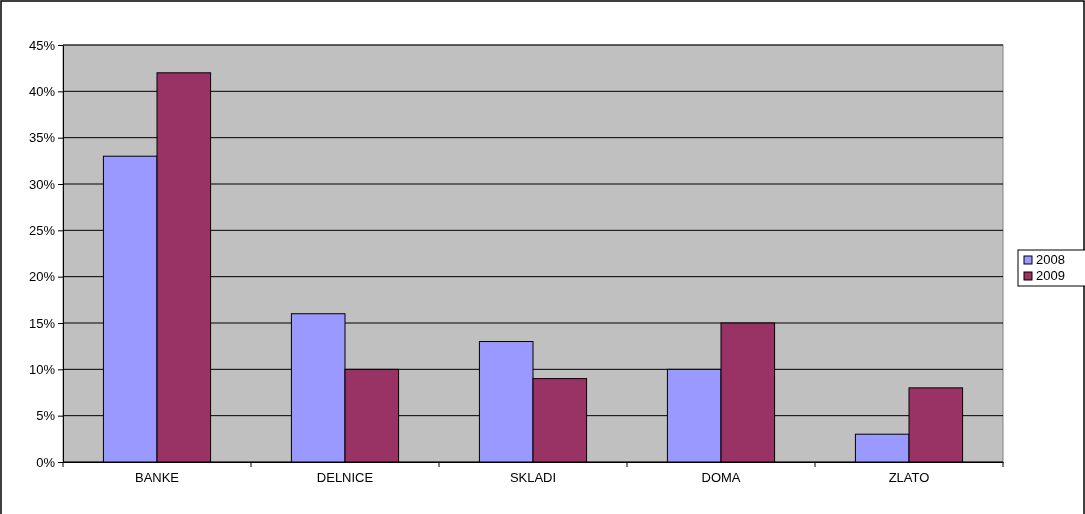 Image resolution: width=1085 pixels, height=514 pixels. I want to click on x-tick-label: DELNICE, so click(345, 477).